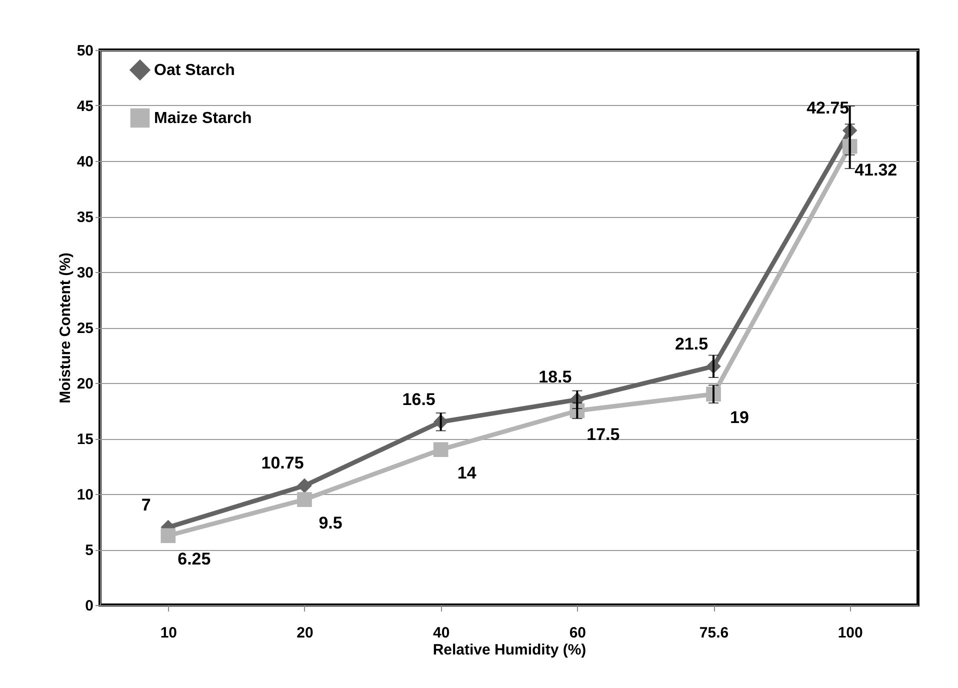  Describe the element at coordinates (305, 633) in the screenshot. I see `x-tick-label: 20` at that location.